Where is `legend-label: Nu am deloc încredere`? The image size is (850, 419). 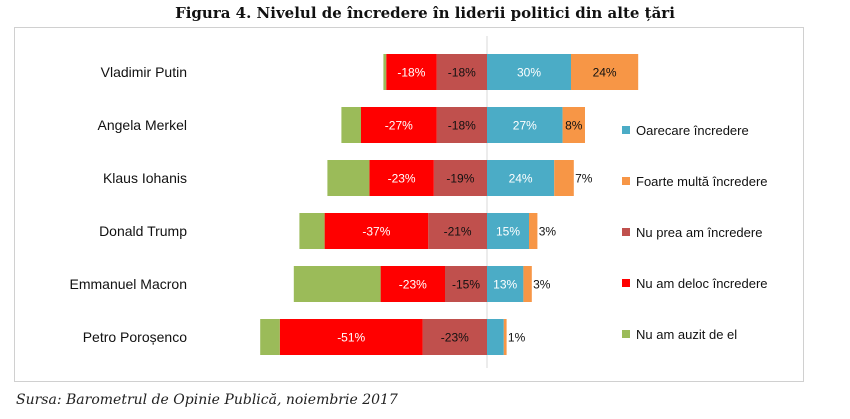 legend-label: Nu am deloc încredere is located at coordinates (702, 283).